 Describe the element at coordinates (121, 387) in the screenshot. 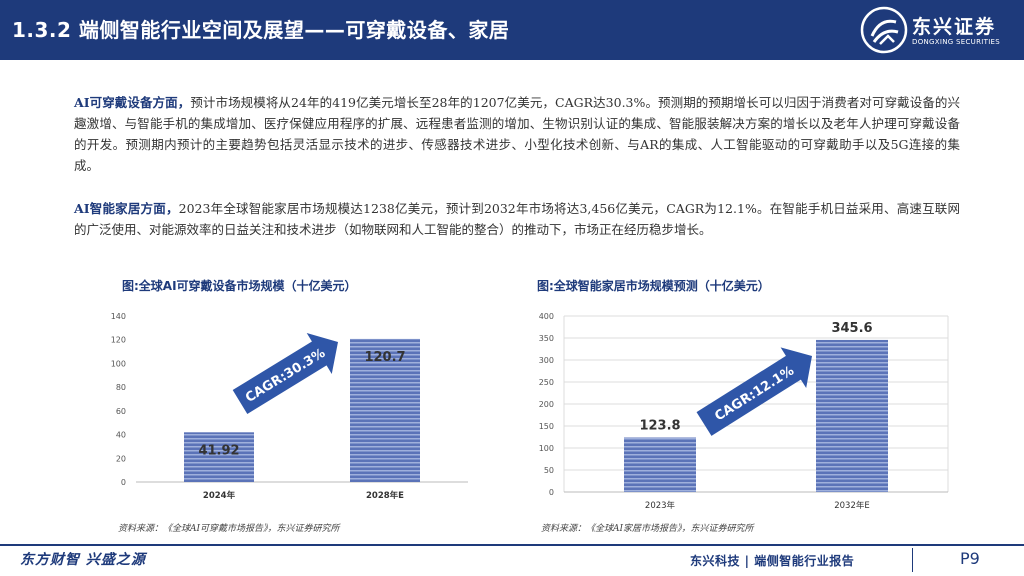

I see `y-tick-label: 80` at that location.